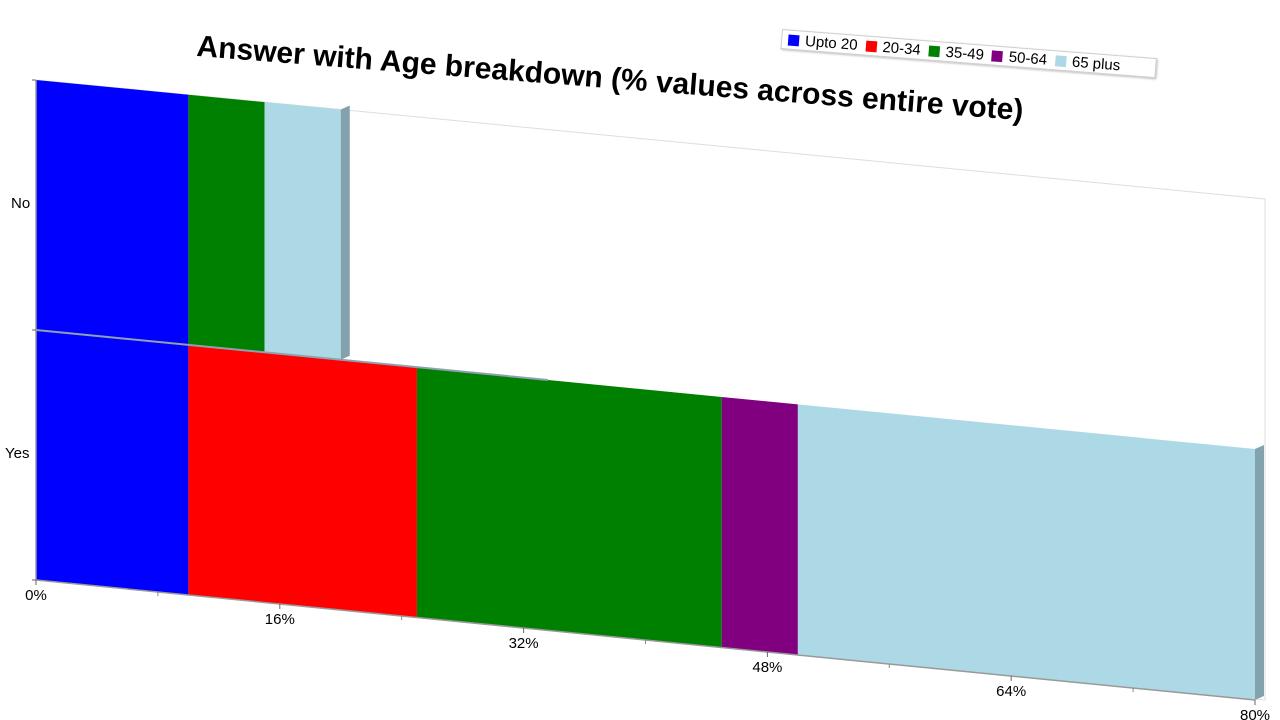  Describe the element at coordinates (36, 595) in the screenshot. I see `x-tick-label: 0%` at that location.